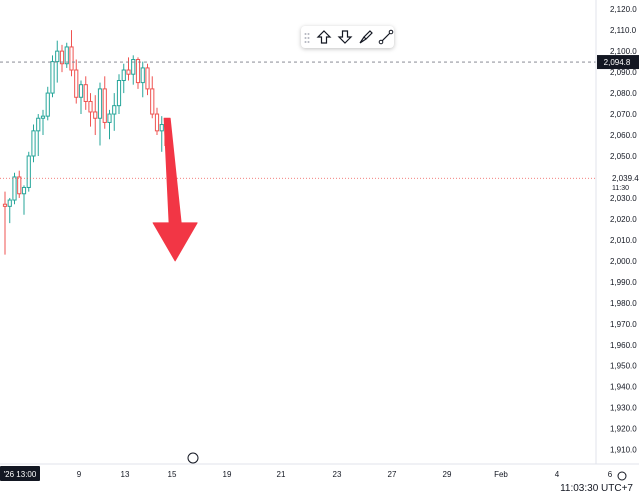  Describe the element at coordinates (625, 178) in the screenshot. I see `current-price-label: 2,039.4` at that location.